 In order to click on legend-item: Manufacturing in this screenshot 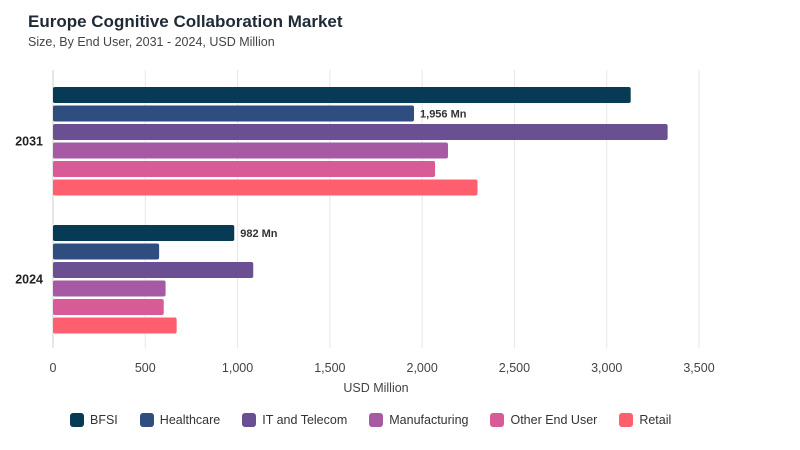, I will do `click(418, 420)`.